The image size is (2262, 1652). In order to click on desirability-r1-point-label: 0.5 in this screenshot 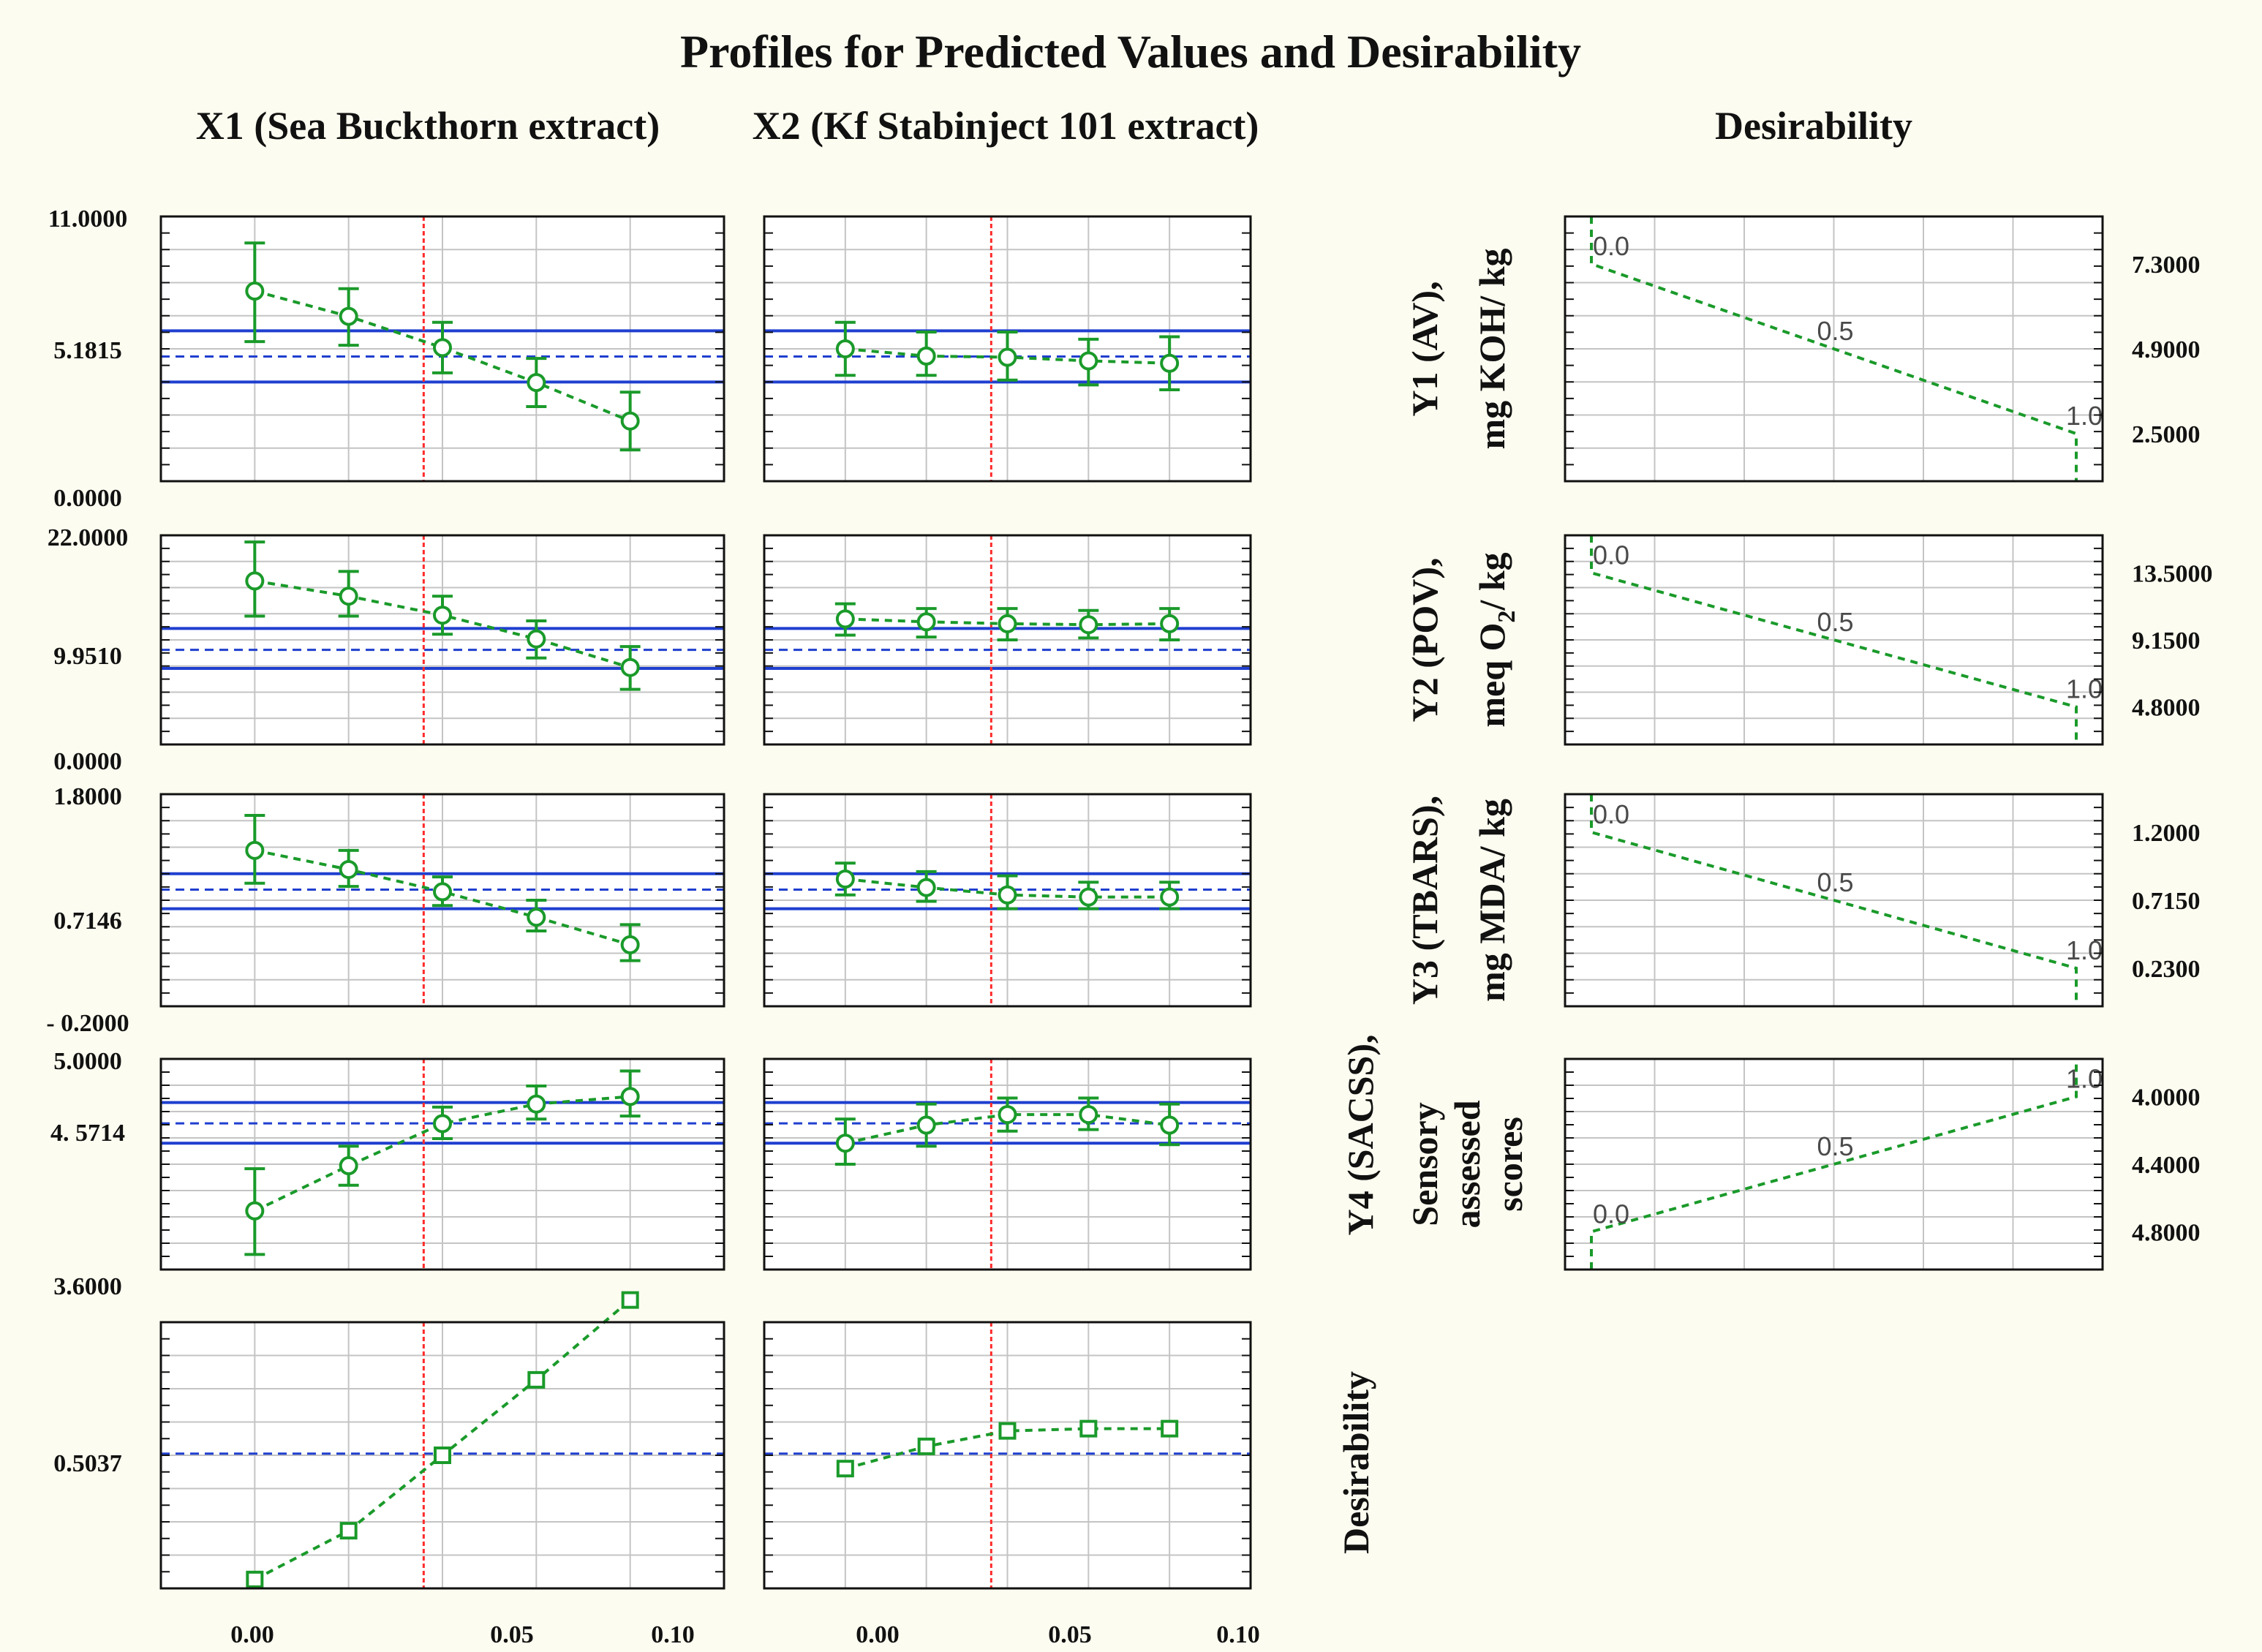, I will do `click(1835, 331)`.